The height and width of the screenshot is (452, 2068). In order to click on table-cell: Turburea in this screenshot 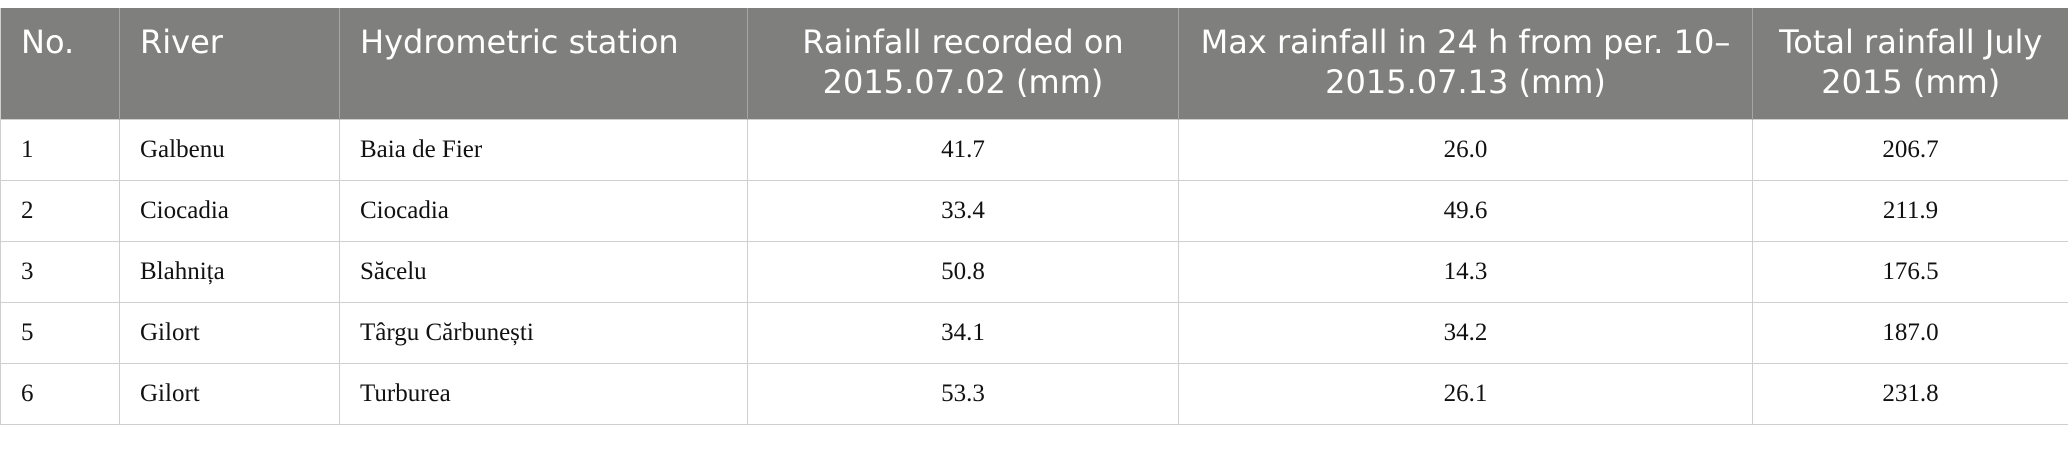, I will do `click(544, 393)`.